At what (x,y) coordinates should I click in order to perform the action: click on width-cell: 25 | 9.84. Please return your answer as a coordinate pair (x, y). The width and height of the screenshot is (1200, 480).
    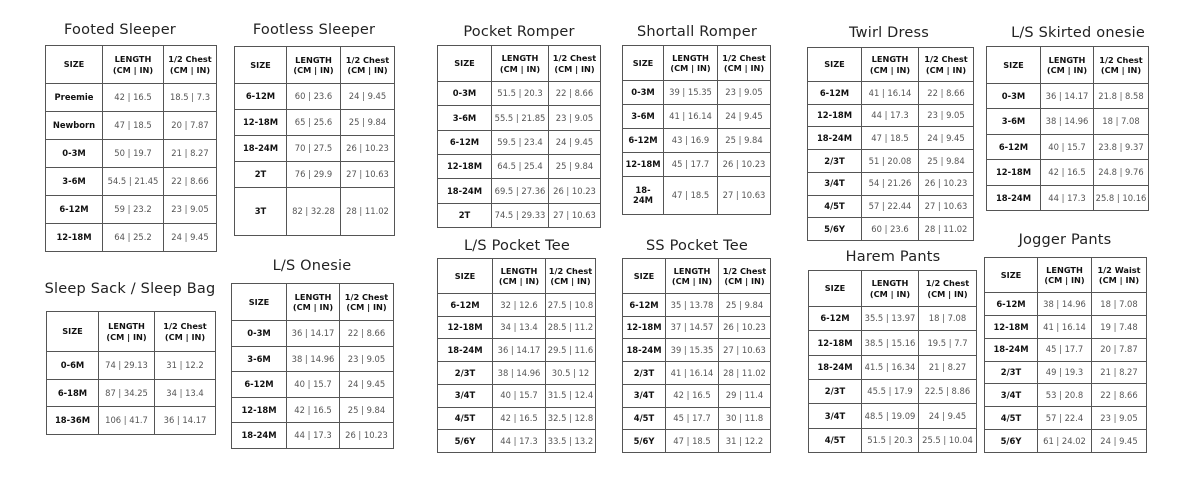
    Looking at the image, I should click on (744, 305).